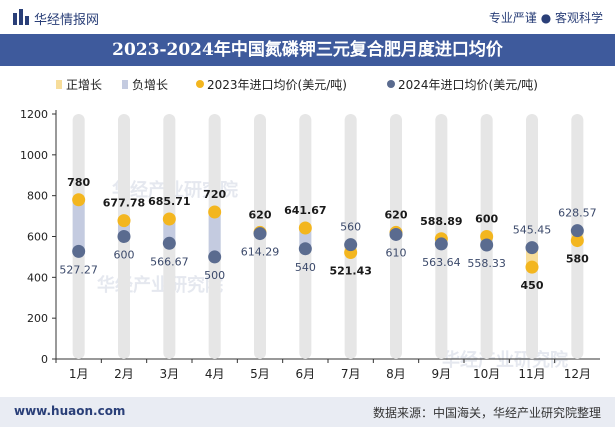 This screenshot has height=427, width=615. Describe the element at coordinates (67, 20) in the screenshot. I see `logo-text: 华经情报网` at that location.